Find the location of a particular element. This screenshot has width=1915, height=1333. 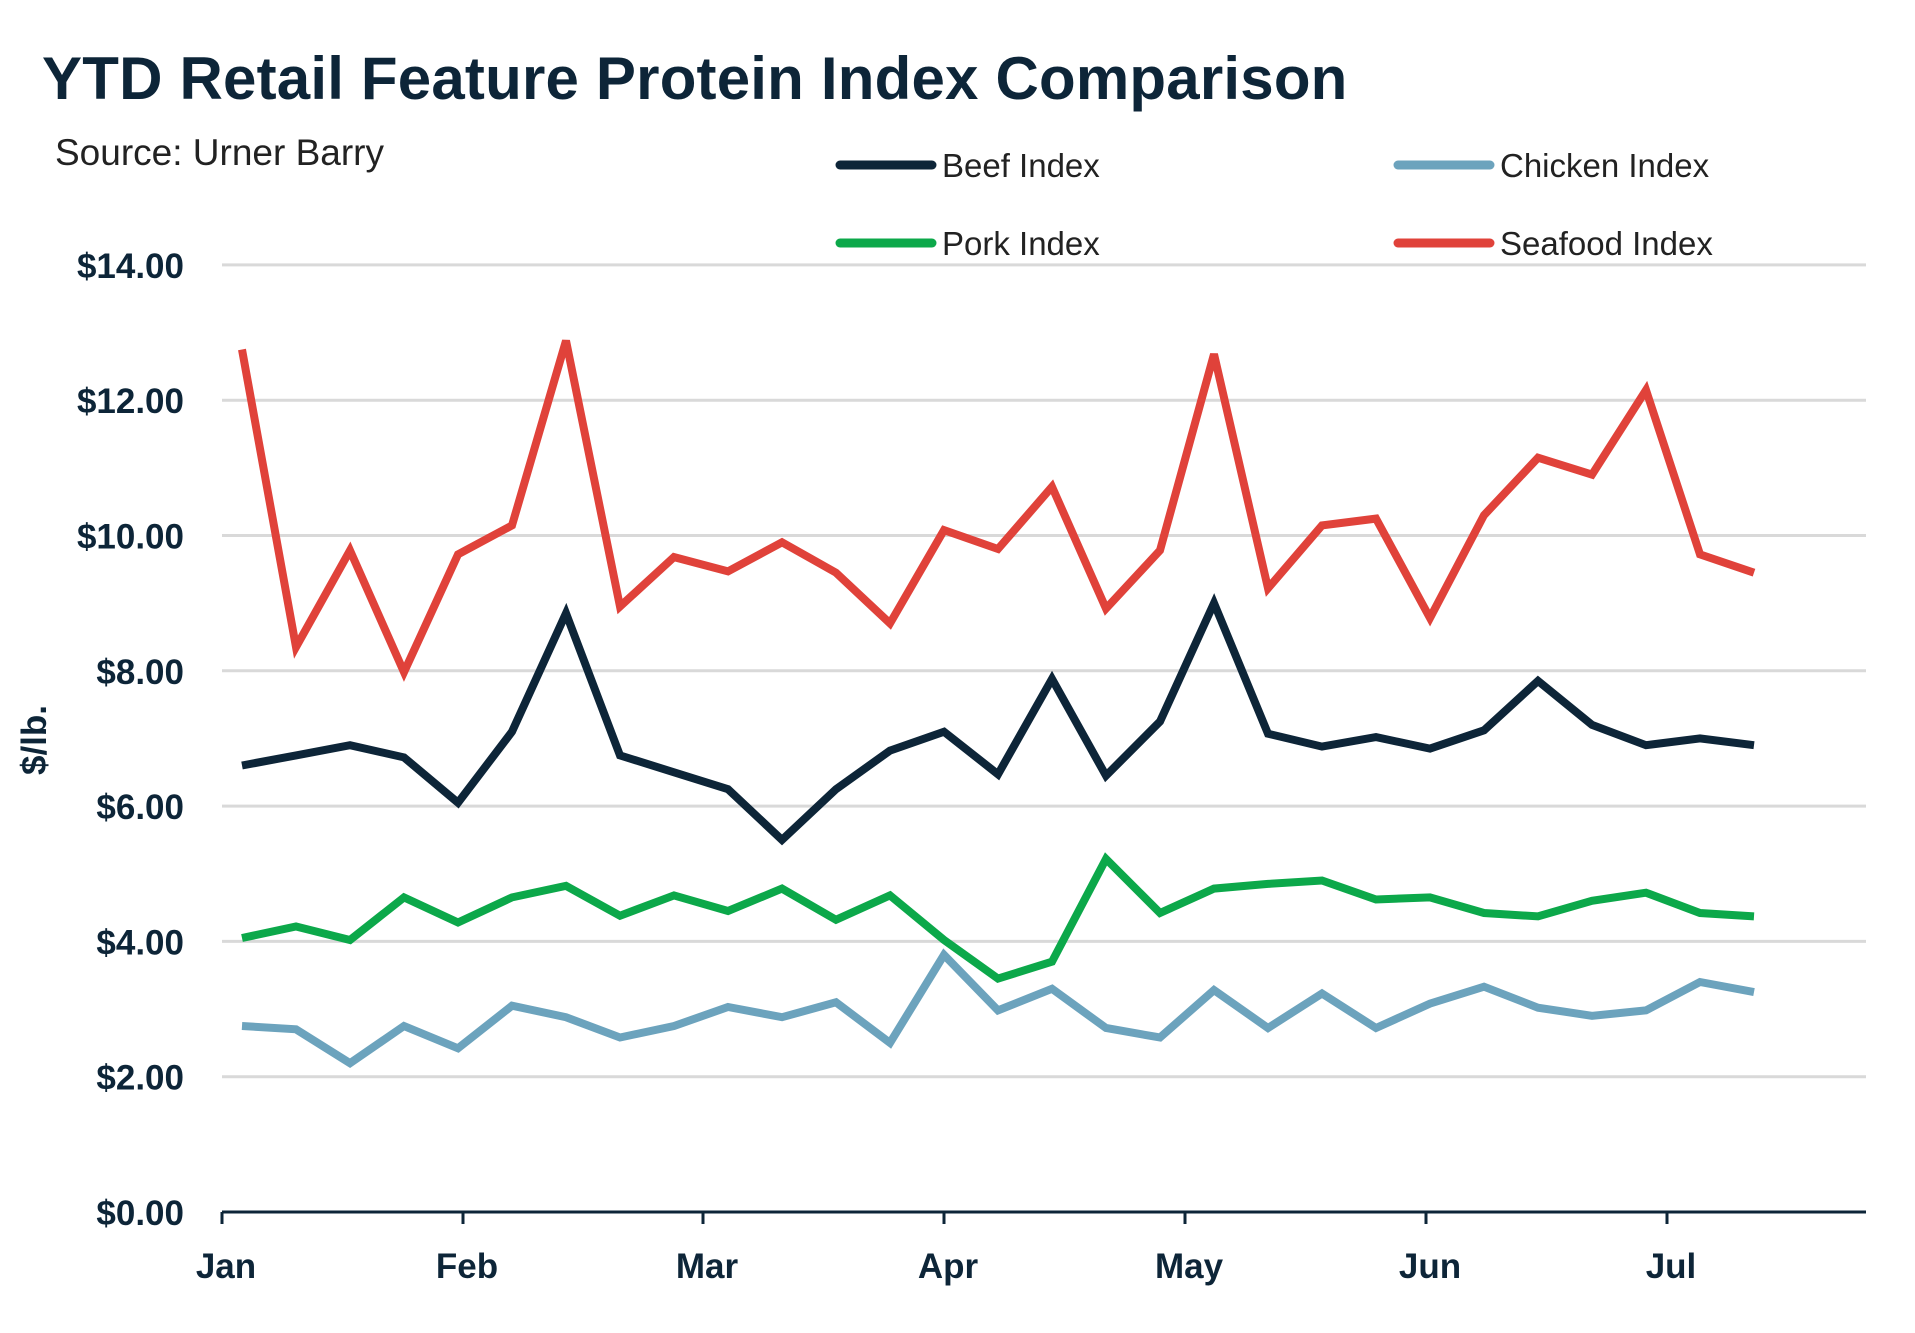

x-axis-ticks: Jan Feb Mar Apr May Jun Jul is located at coordinates (946, 1249).